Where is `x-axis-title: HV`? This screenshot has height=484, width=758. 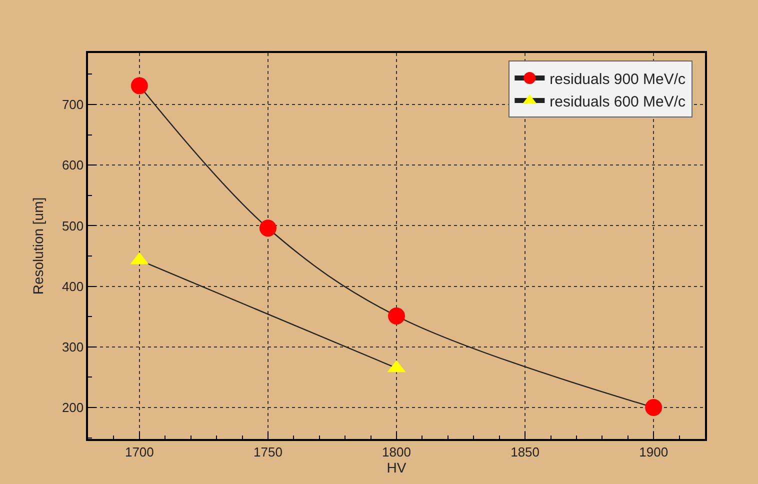
x-axis-title: HV is located at coordinates (396, 467).